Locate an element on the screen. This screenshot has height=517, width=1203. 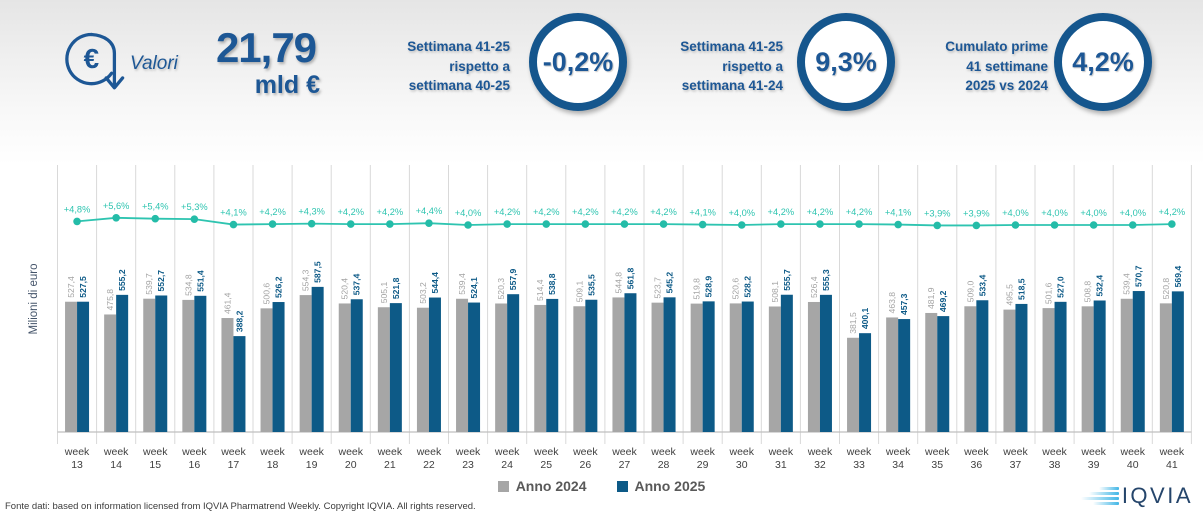
week-label-prefix-30: week is located at coordinates (741, 452).